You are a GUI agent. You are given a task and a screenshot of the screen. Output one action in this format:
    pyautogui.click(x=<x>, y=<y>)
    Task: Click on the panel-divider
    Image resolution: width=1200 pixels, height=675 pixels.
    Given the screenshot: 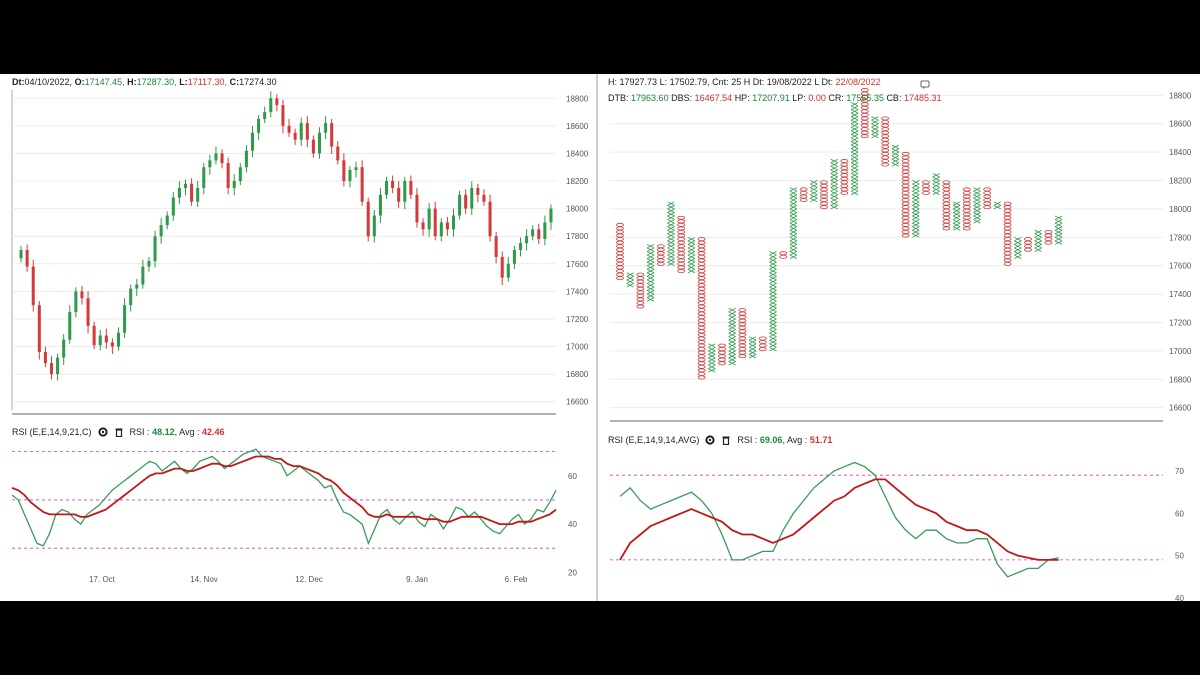 What is the action you would take?
    pyautogui.click(x=597, y=337)
    